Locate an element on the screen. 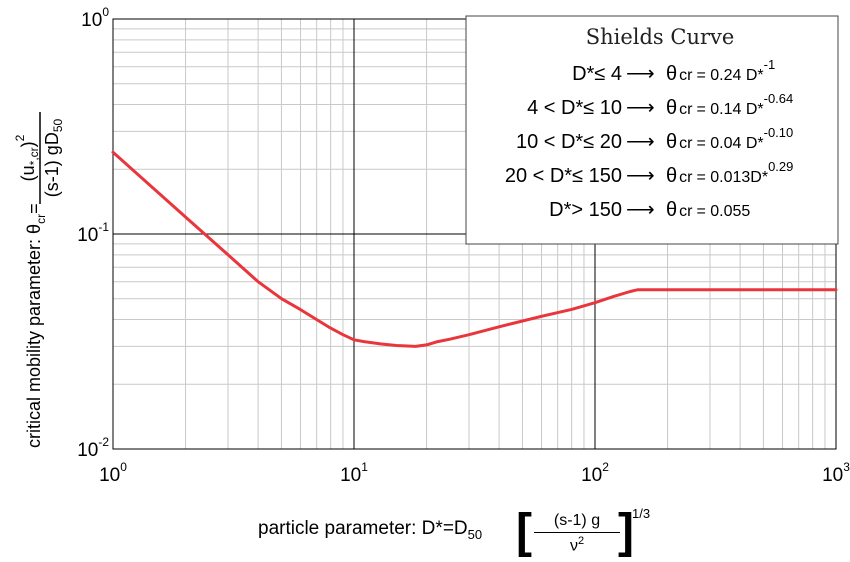 The image size is (850, 562). legend-formula: θ cr = 0.04 D*-0.10 is located at coordinates (729, 139).